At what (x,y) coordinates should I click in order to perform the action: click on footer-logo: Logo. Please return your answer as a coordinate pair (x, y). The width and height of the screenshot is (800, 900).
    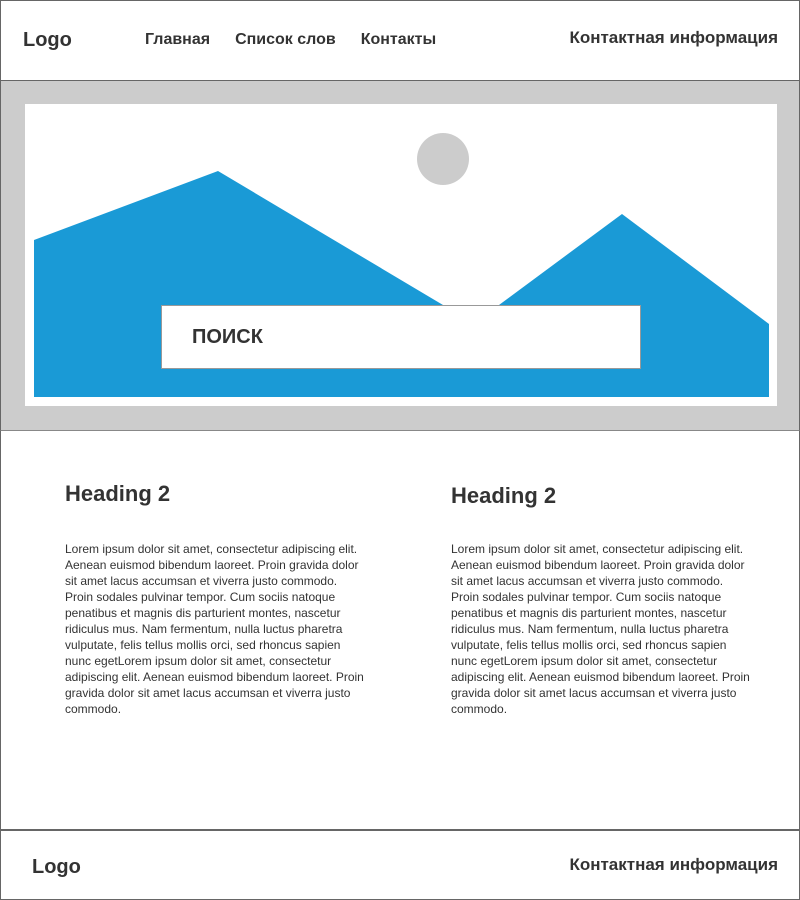
    Looking at the image, I should click on (56, 867).